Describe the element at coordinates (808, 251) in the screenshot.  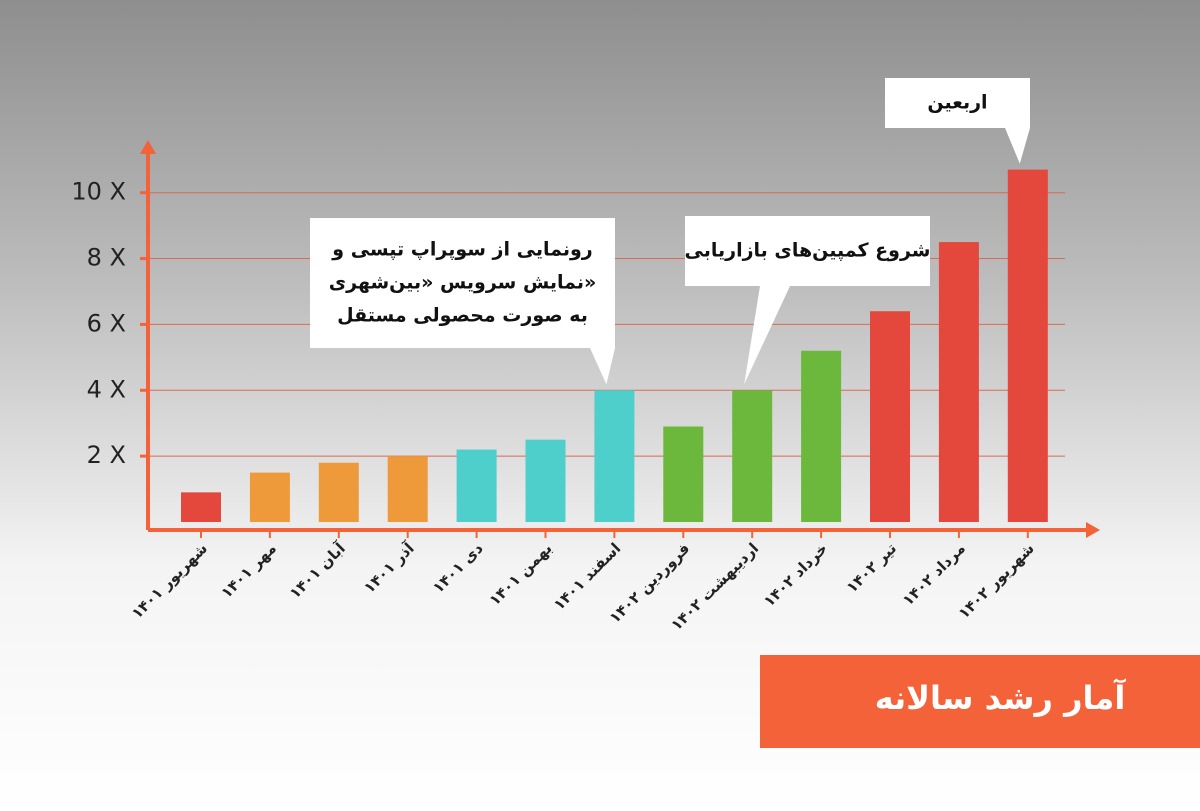
I see `callout-text: شروع کمپین‌های بازاریابی` at that location.